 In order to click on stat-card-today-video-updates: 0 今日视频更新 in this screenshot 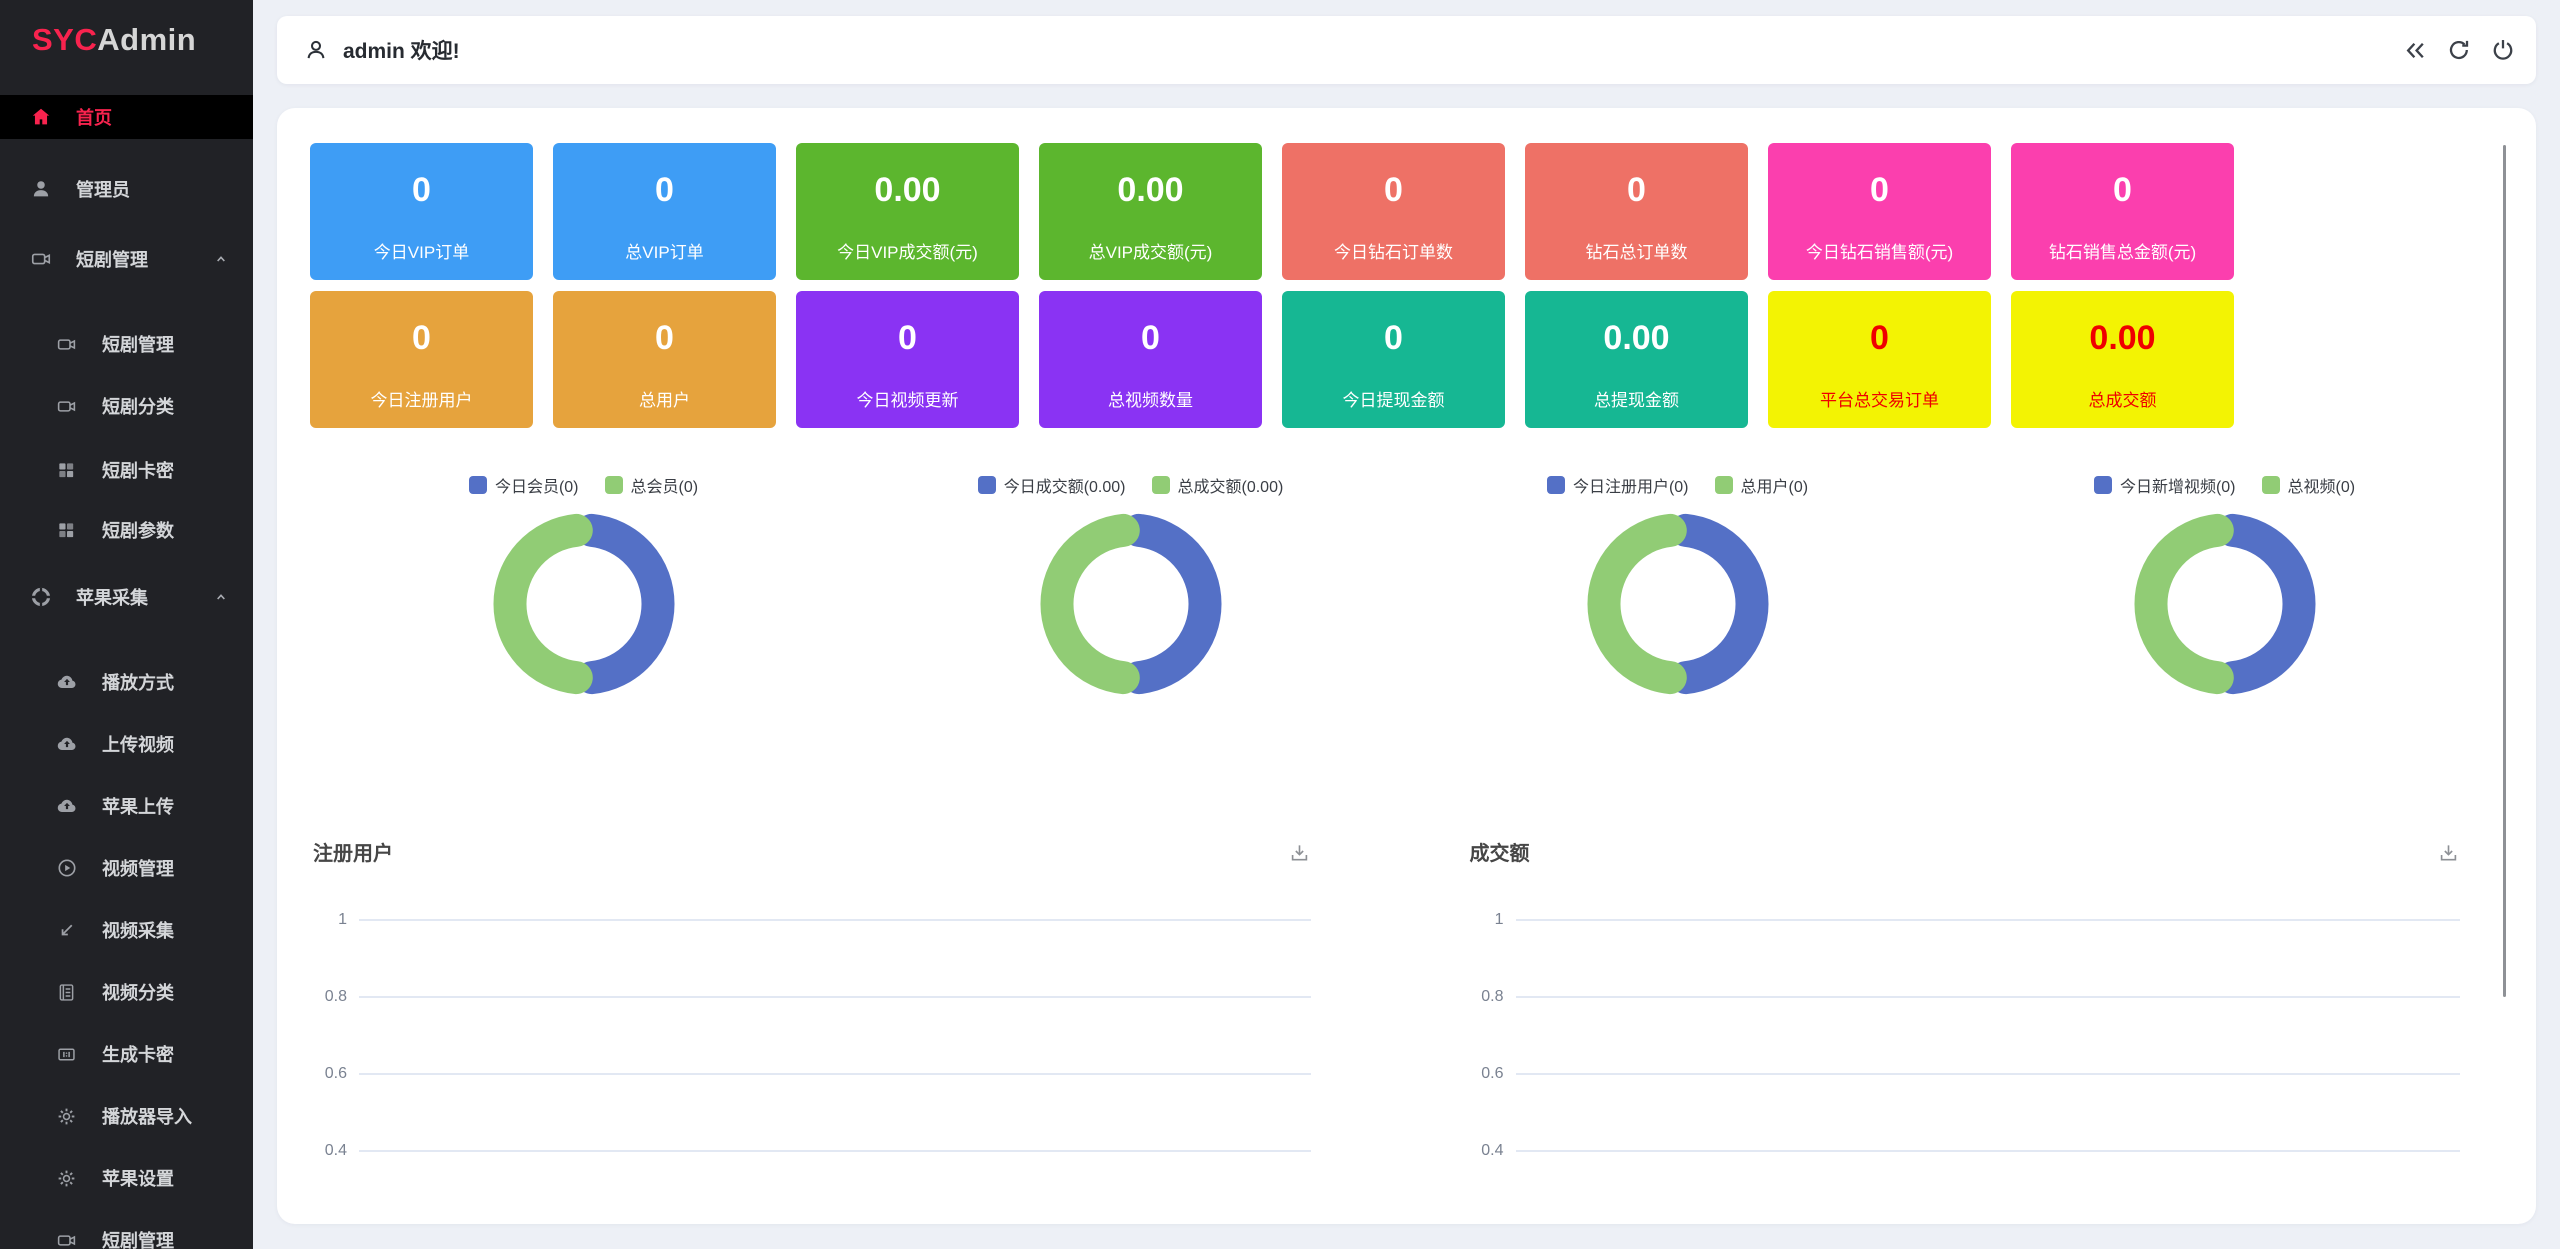, I will do `click(907, 359)`.